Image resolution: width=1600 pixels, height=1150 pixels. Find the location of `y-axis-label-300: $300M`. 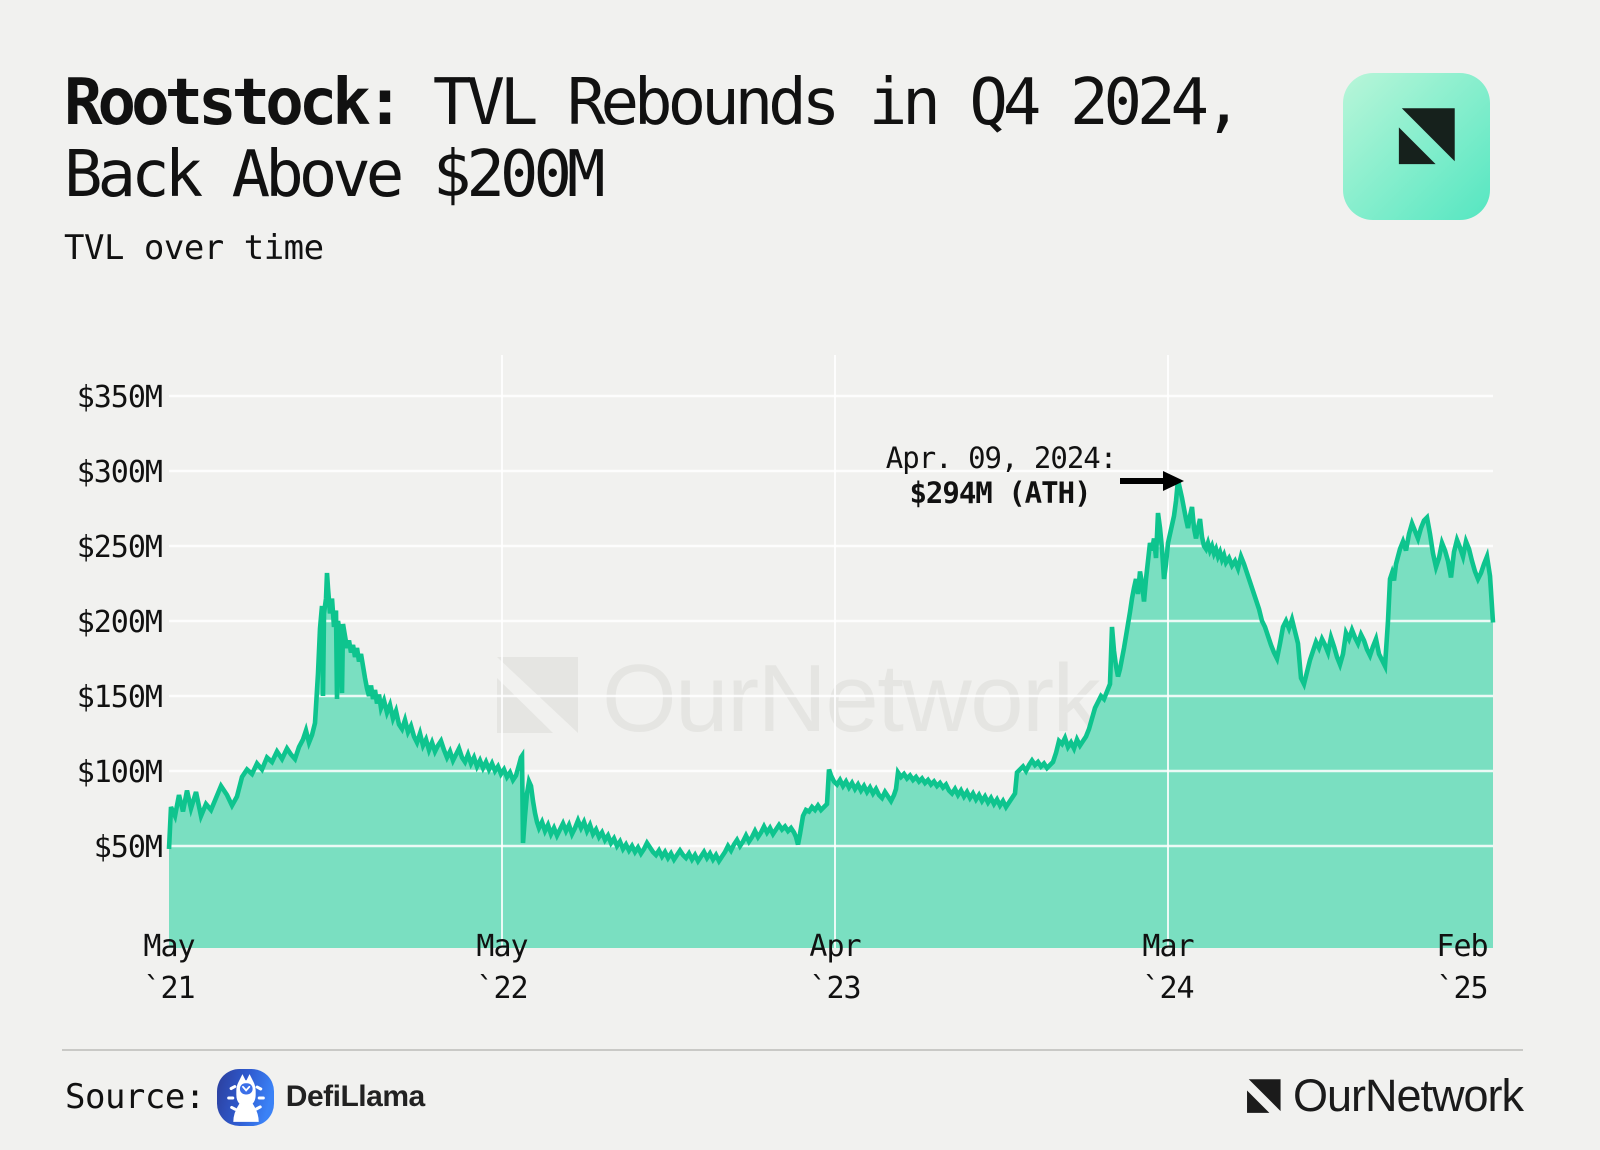

y-axis-label-300: $300M is located at coordinates (119, 472).